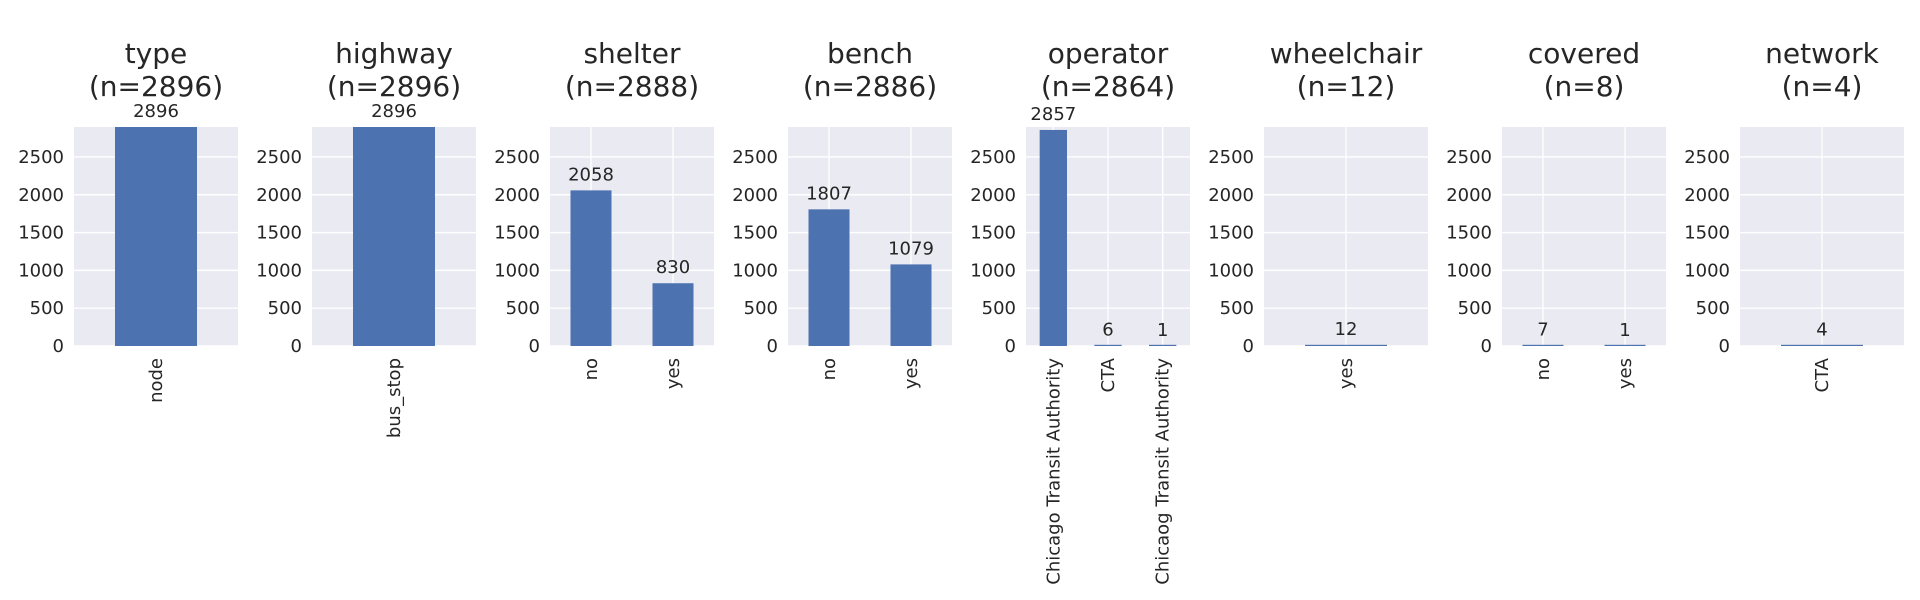  I want to click on chart-title: operator, so click(1108, 53).